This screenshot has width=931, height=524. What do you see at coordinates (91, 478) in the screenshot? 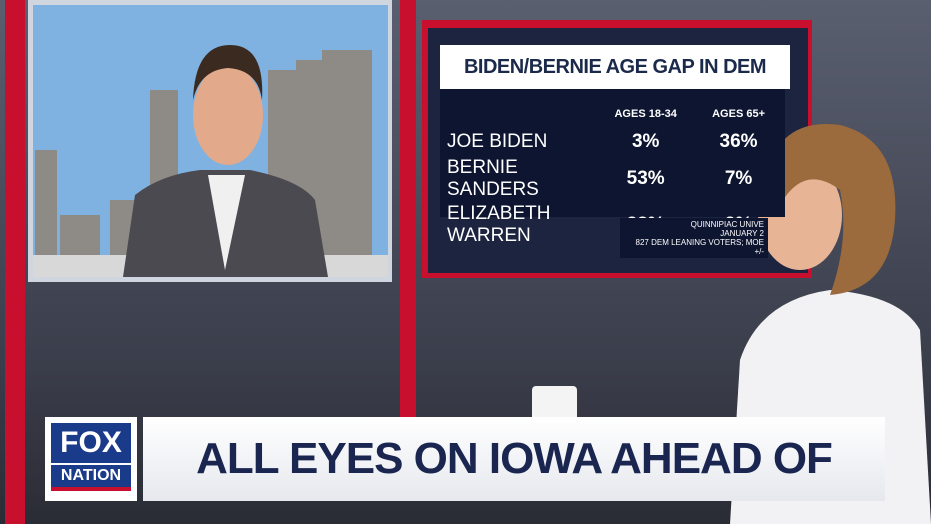
I see `logo-text: NATION` at bounding box center [91, 478].